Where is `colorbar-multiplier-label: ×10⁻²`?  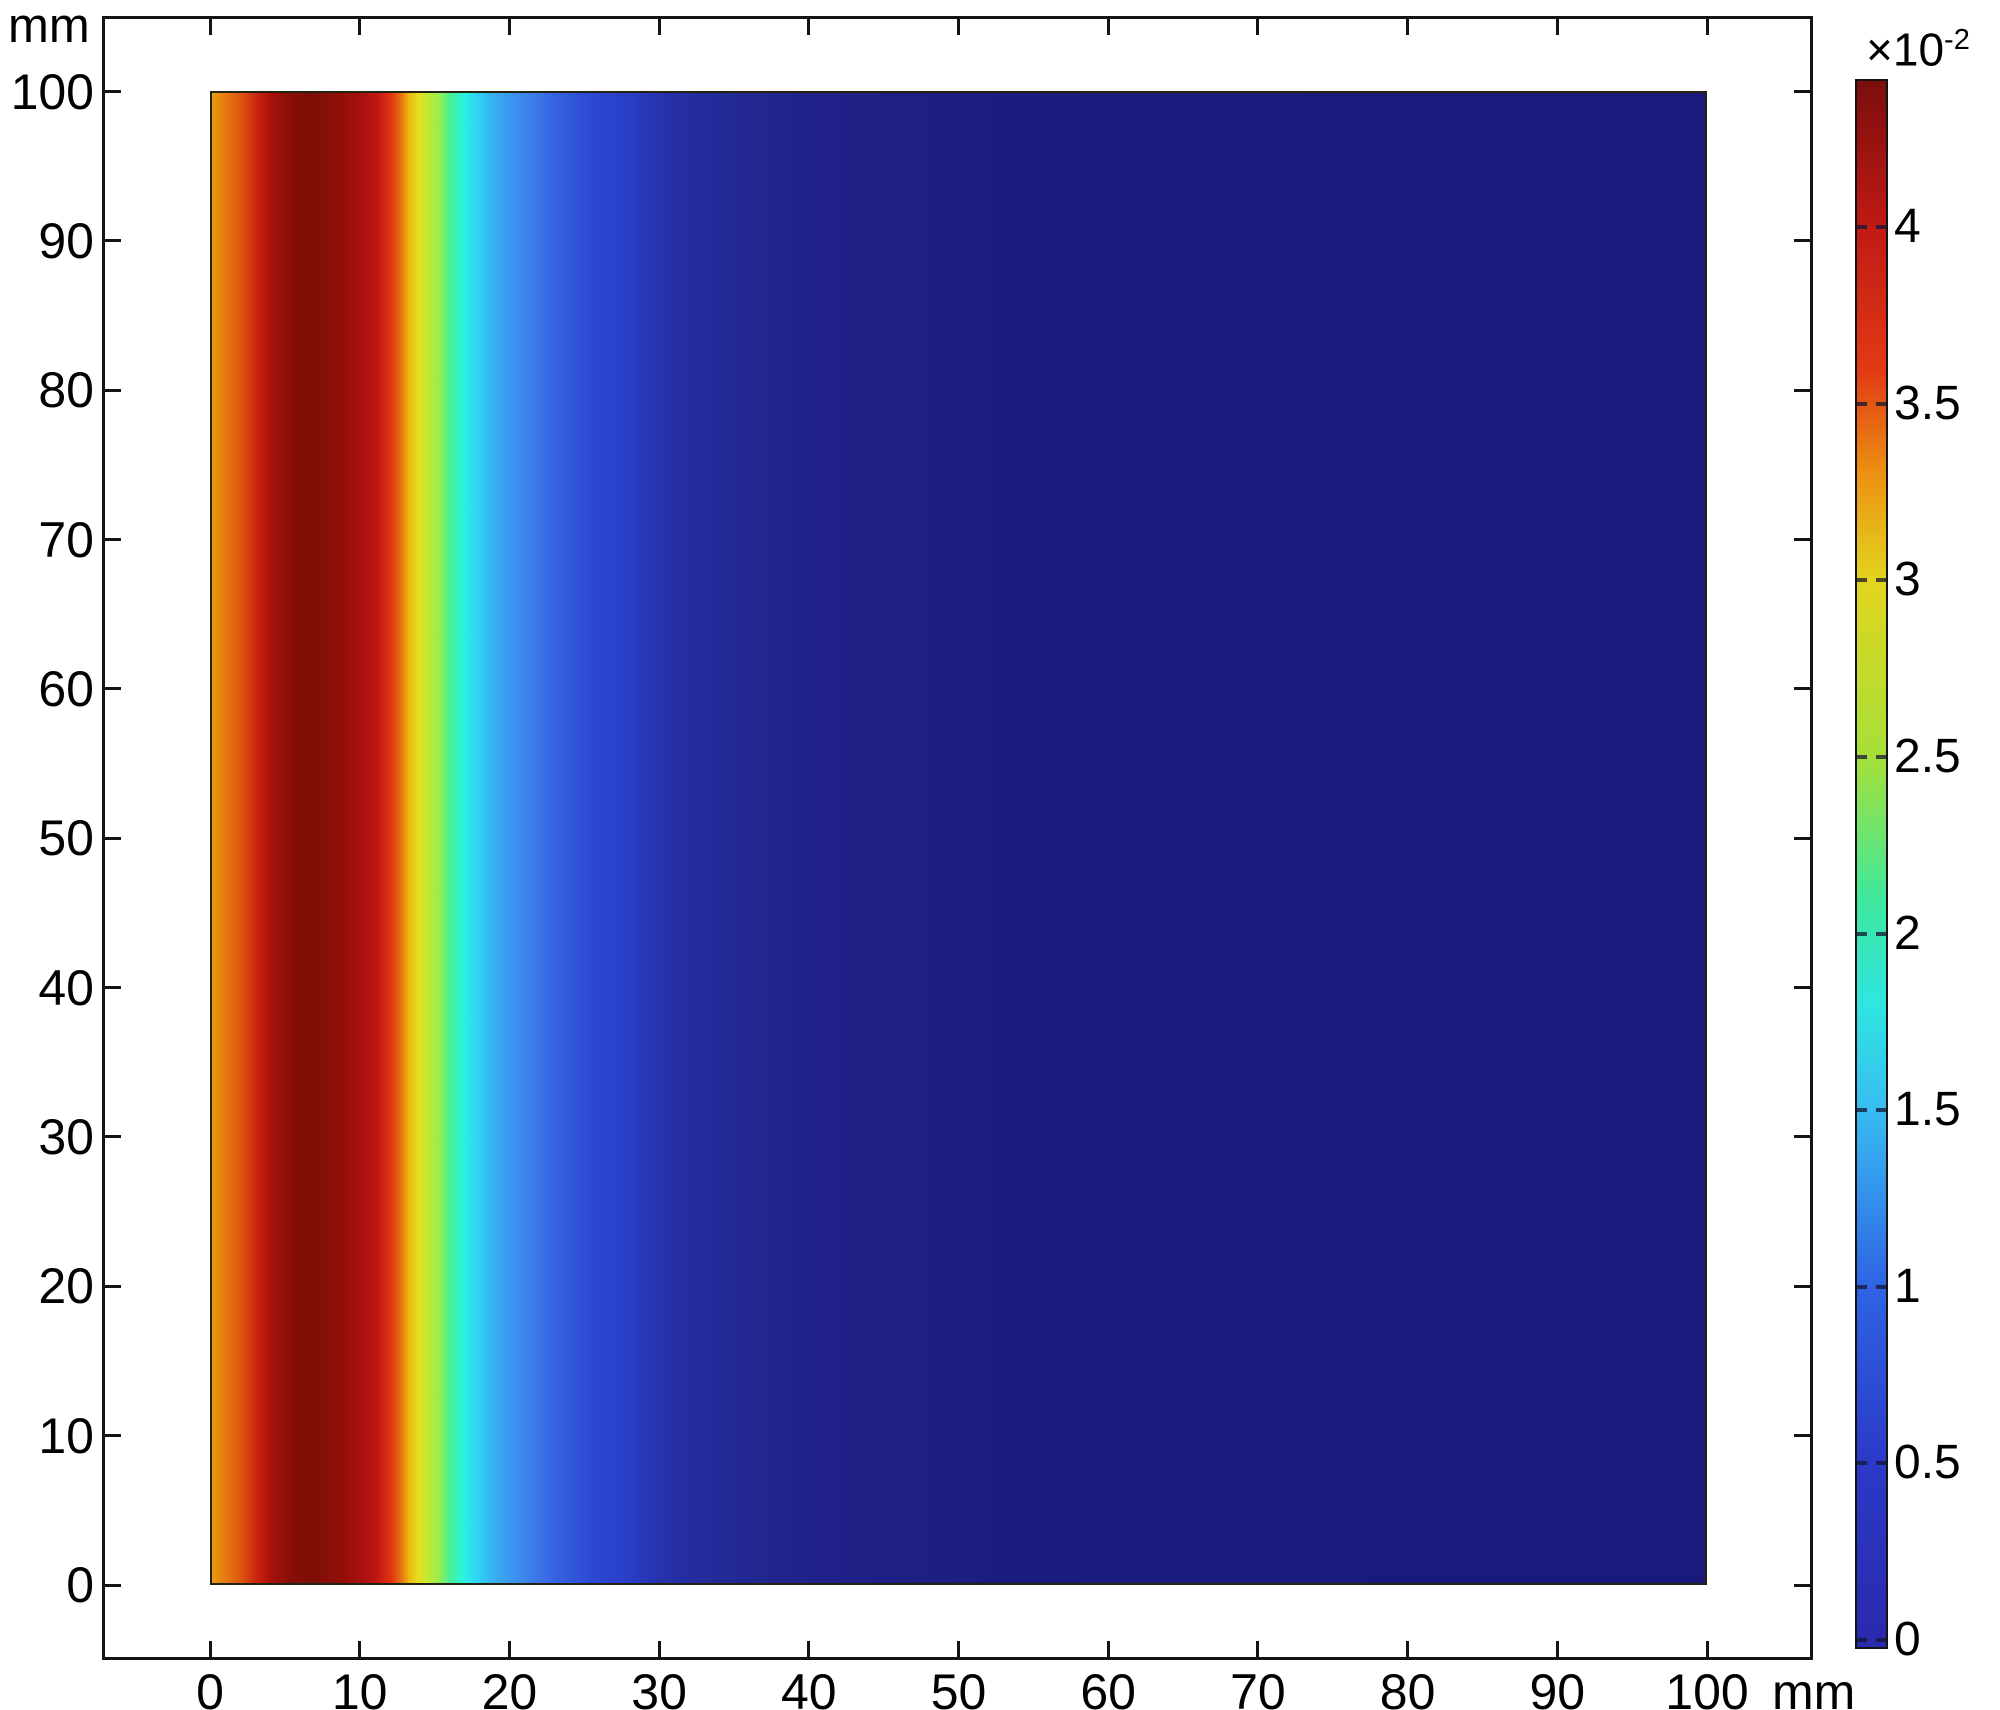
colorbar-multiplier-label: ×10⁻² is located at coordinates (1918, 44).